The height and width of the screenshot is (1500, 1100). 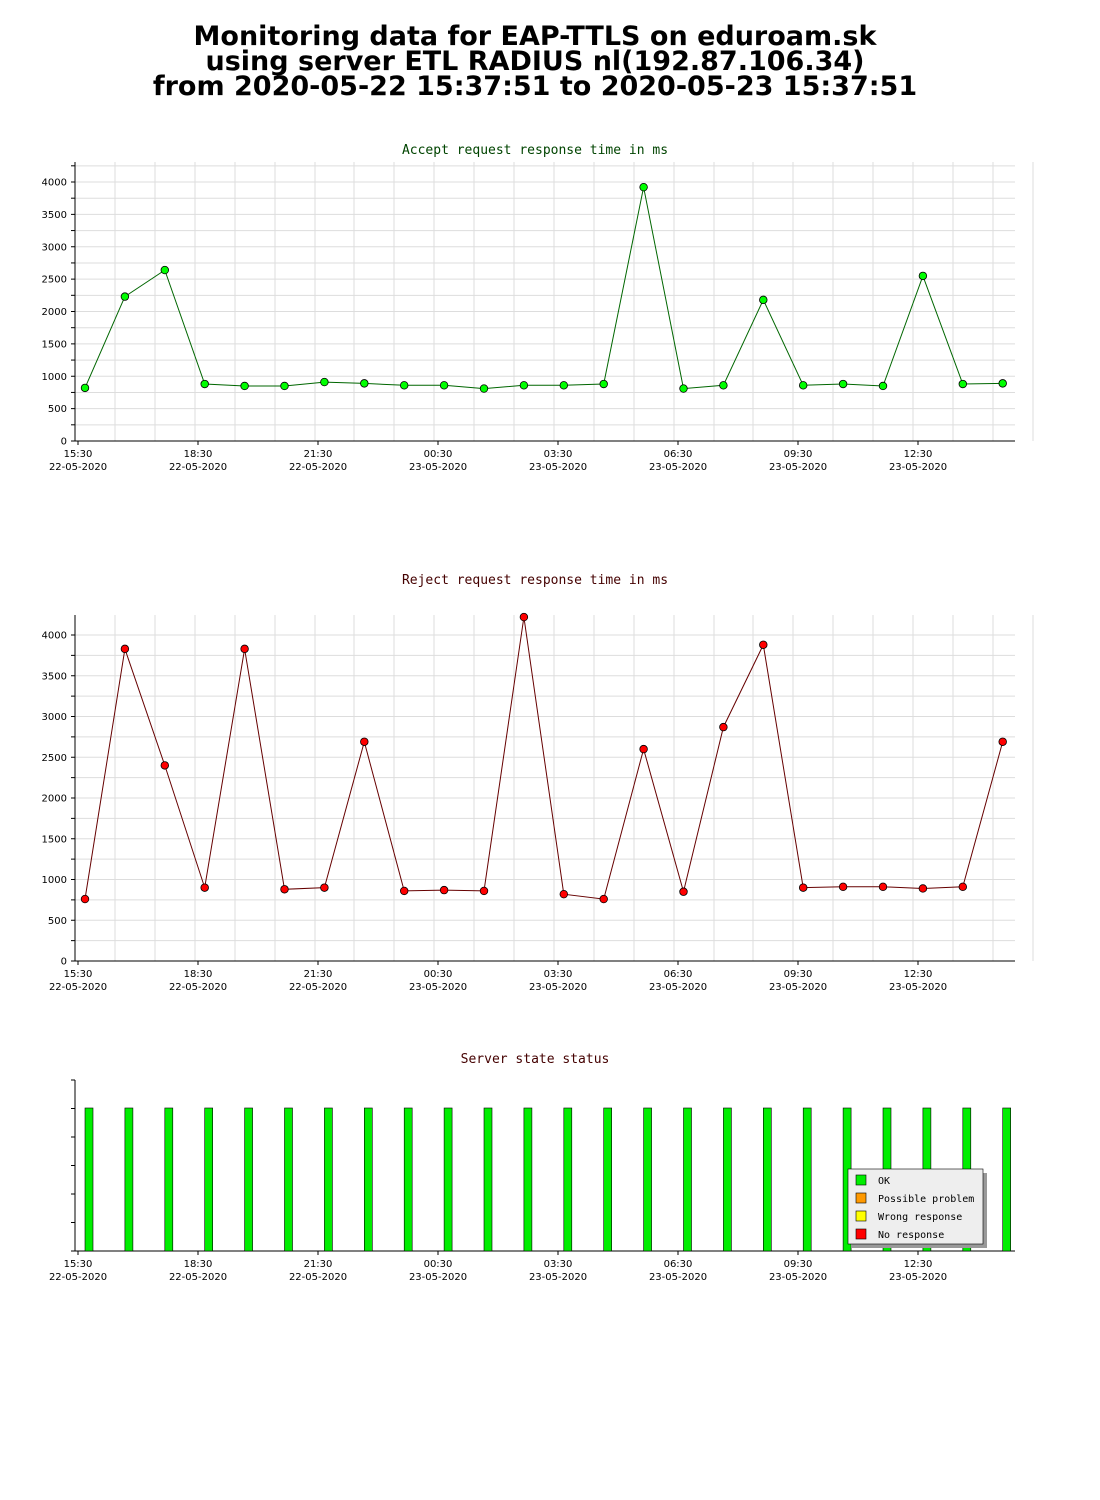 What do you see at coordinates (198, 467) in the screenshot?
I see `accept-x-tick-date: 22-05-2020` at bounding box center [198, 467].